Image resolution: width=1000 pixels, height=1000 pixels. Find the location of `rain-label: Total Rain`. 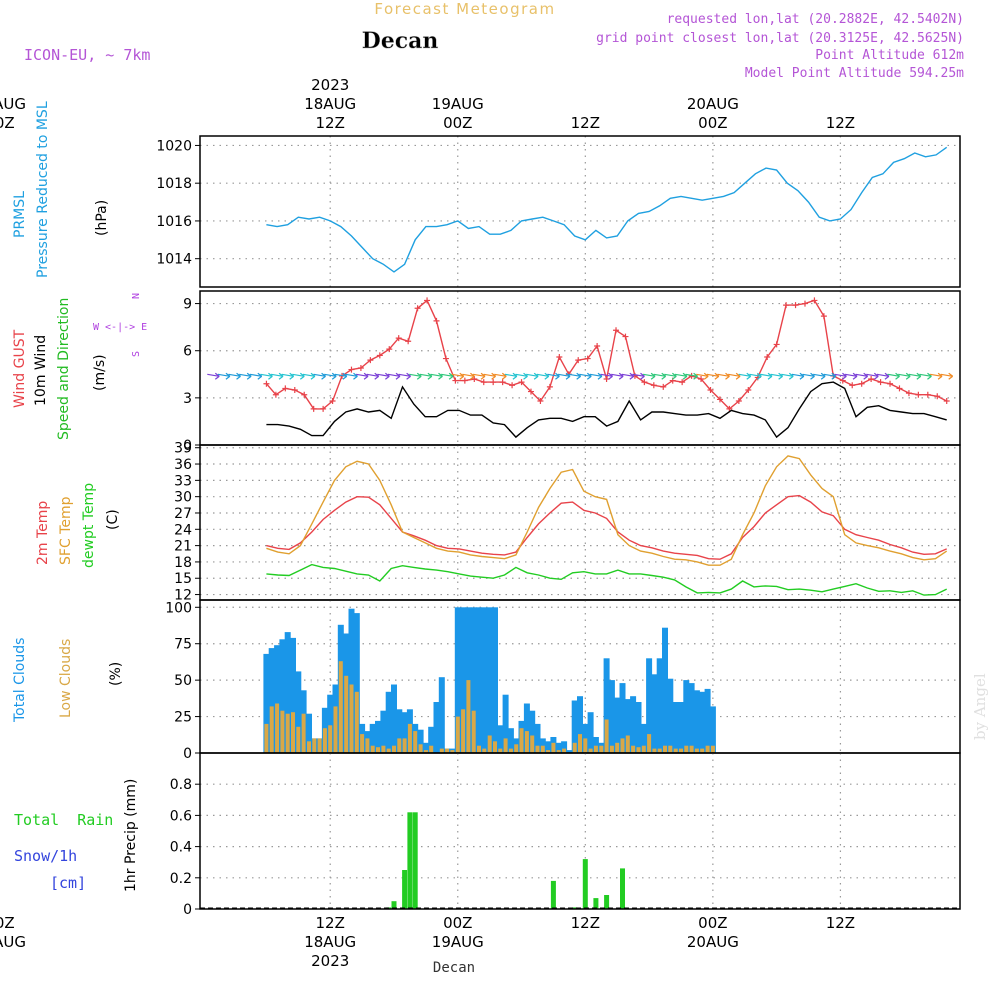

rain-label: Total Rain is located at coordinates (63, 820).